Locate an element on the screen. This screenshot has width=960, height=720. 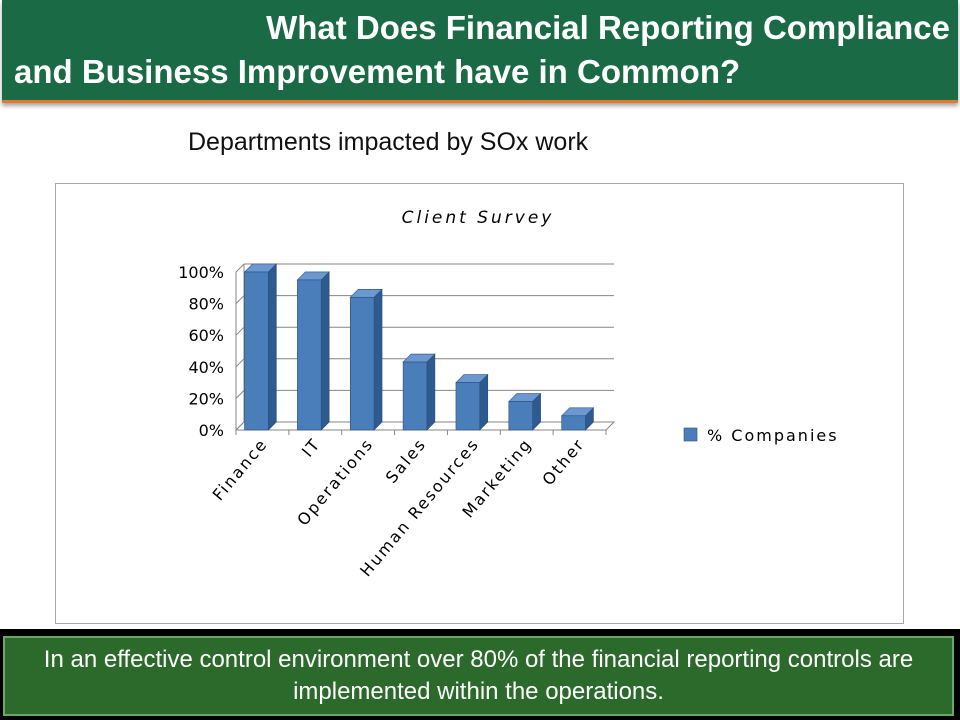
y-tick-label: 80% is located at coordinates (206, 304).